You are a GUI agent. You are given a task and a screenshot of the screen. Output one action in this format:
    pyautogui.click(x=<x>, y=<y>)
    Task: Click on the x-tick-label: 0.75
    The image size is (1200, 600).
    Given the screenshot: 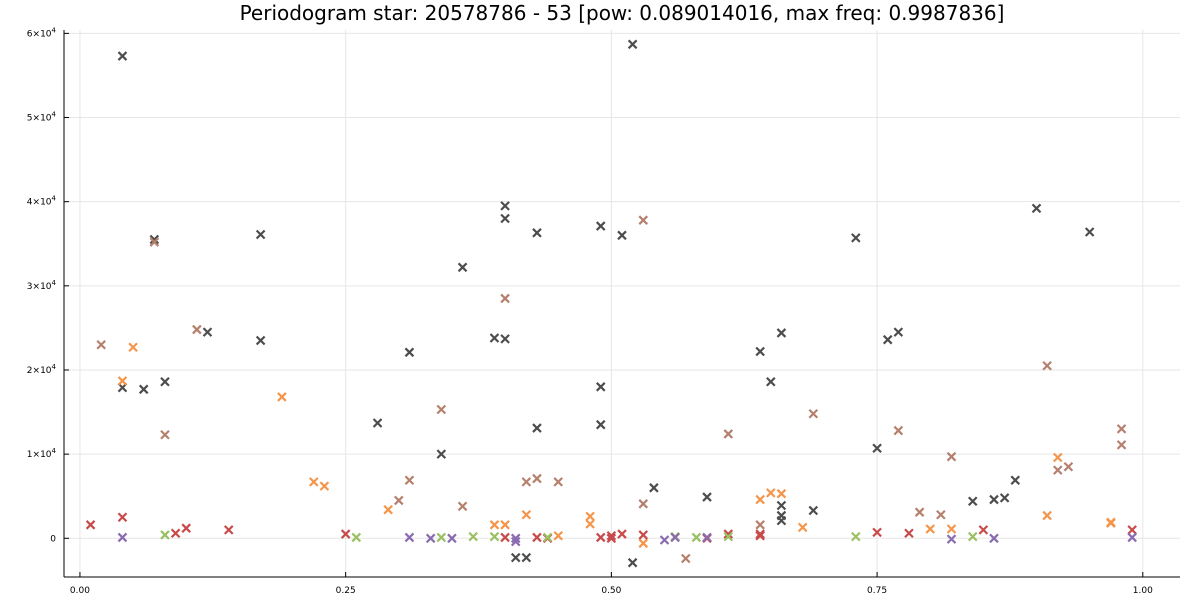 What is the action you would take?
    pyautogui.click(x=877, y=591)
    